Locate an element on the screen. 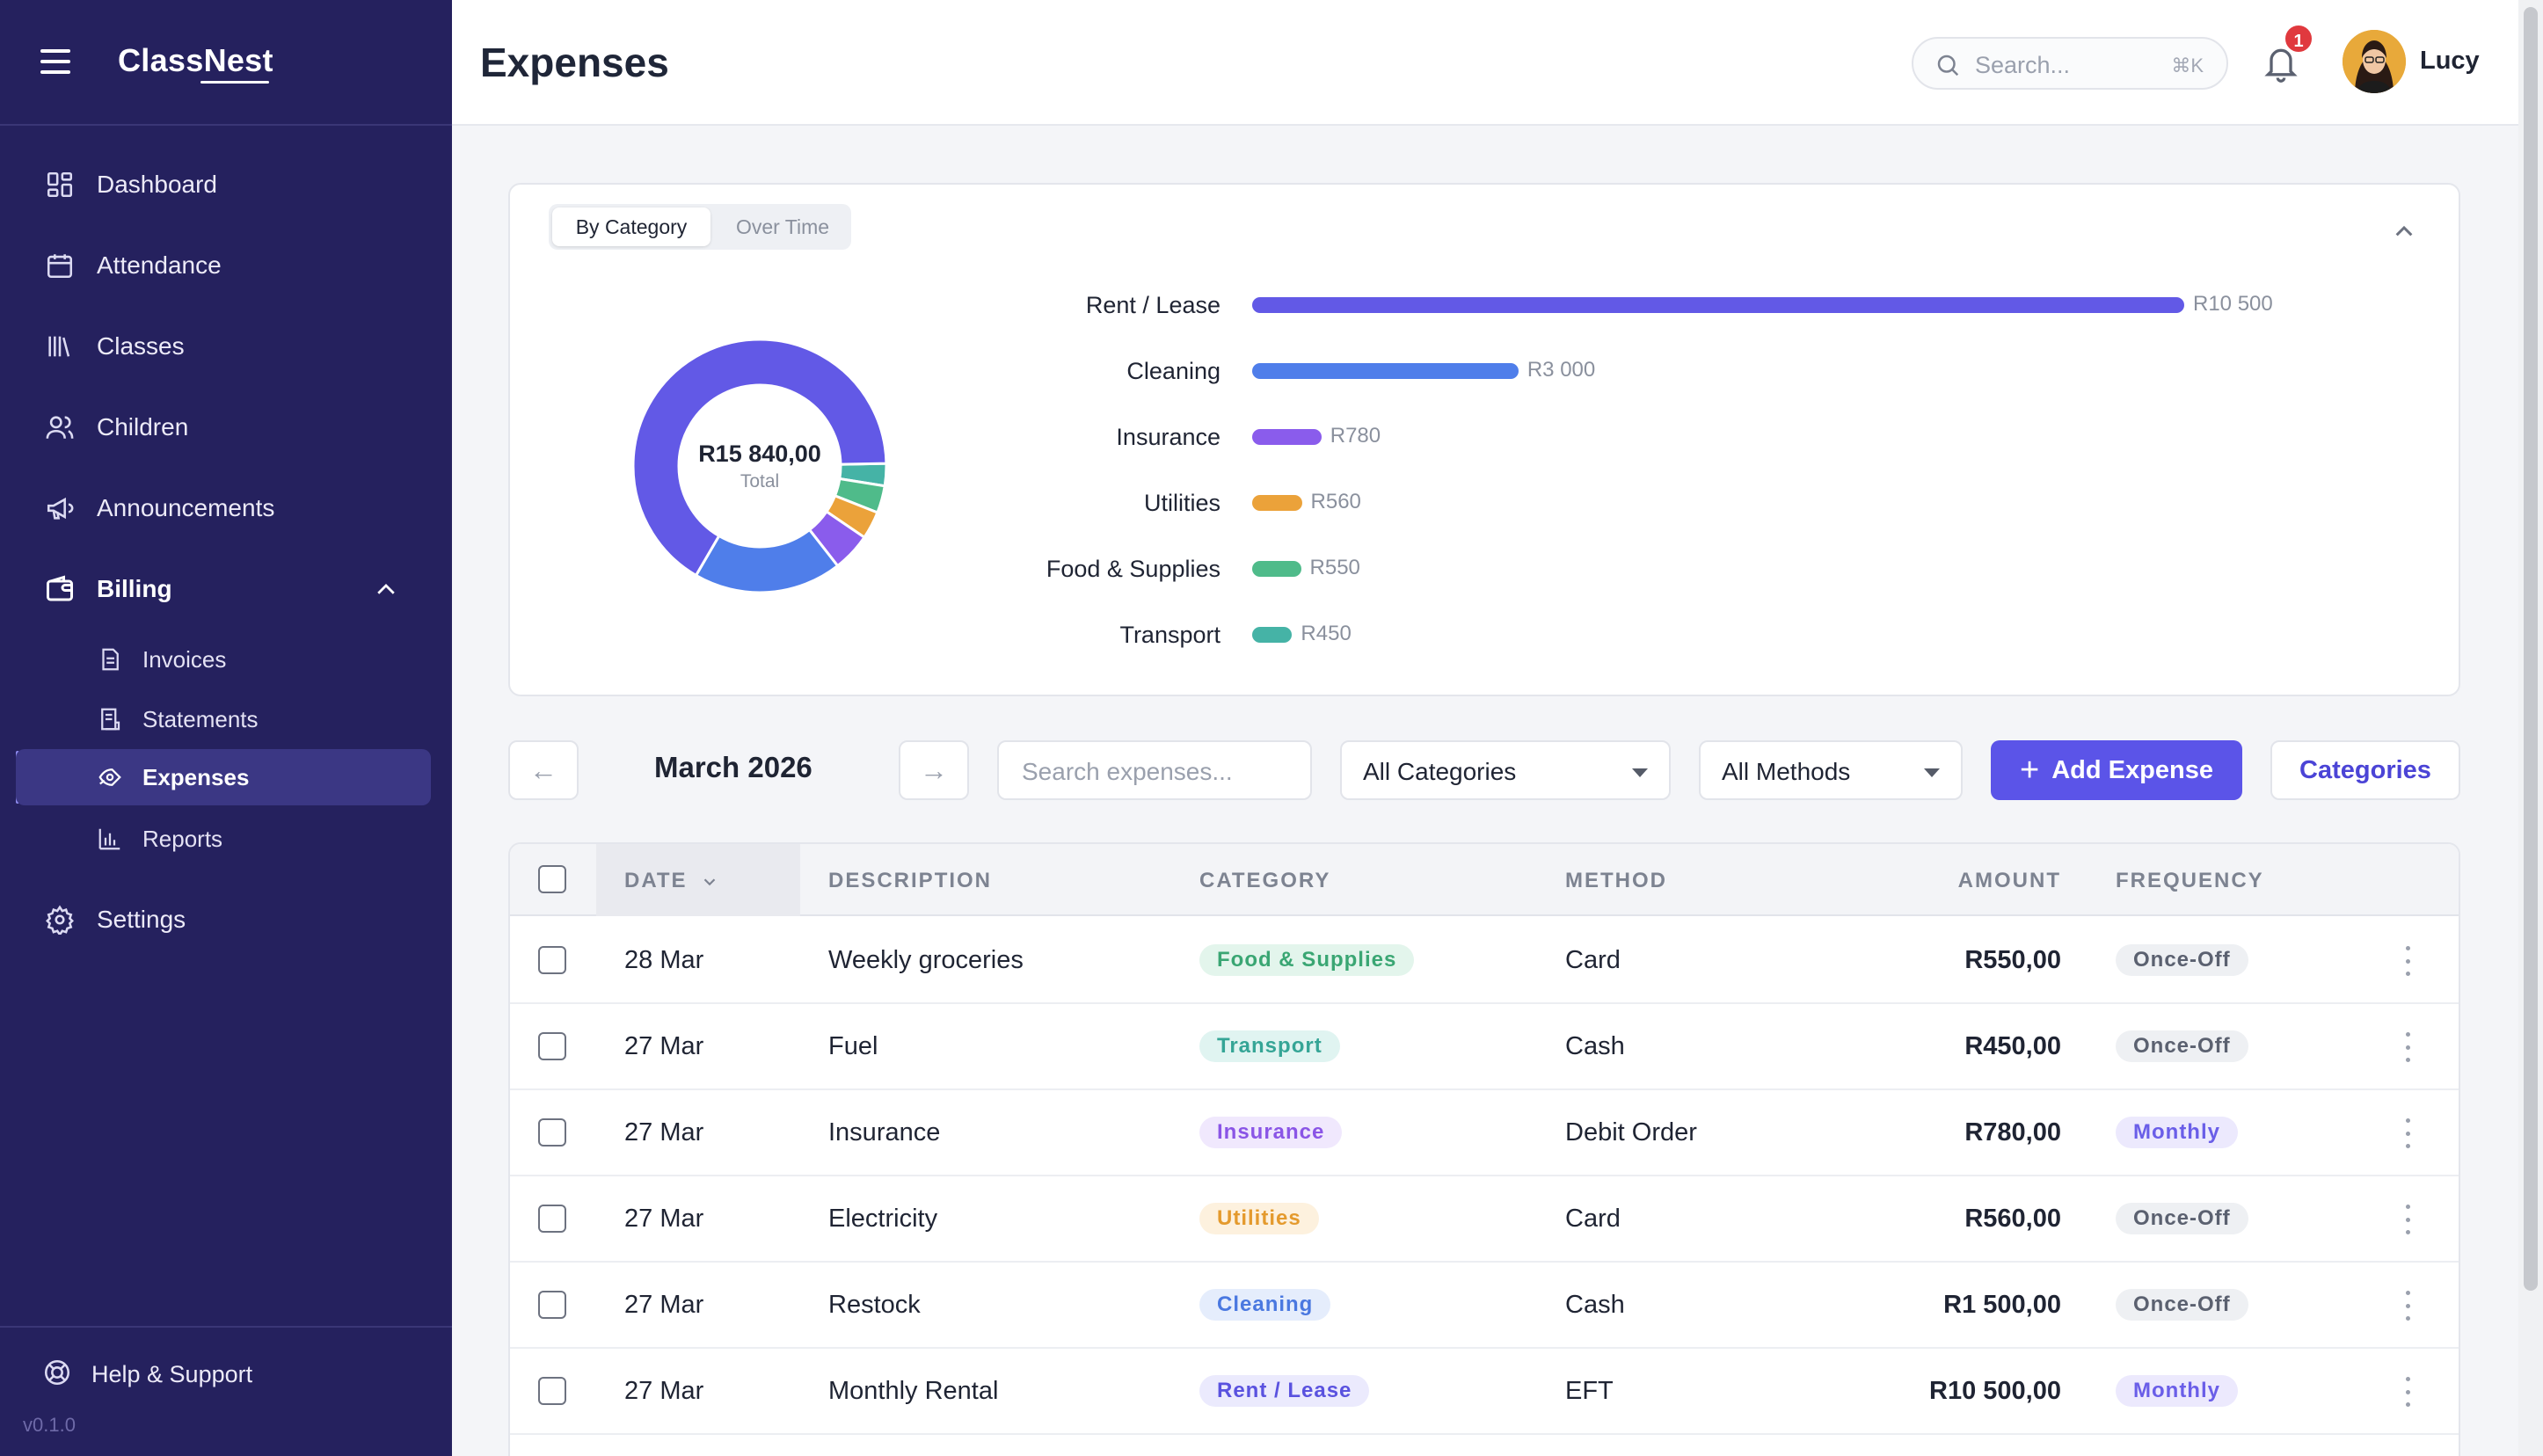  prev-month-button: ← is located at coordinates (543, 770).